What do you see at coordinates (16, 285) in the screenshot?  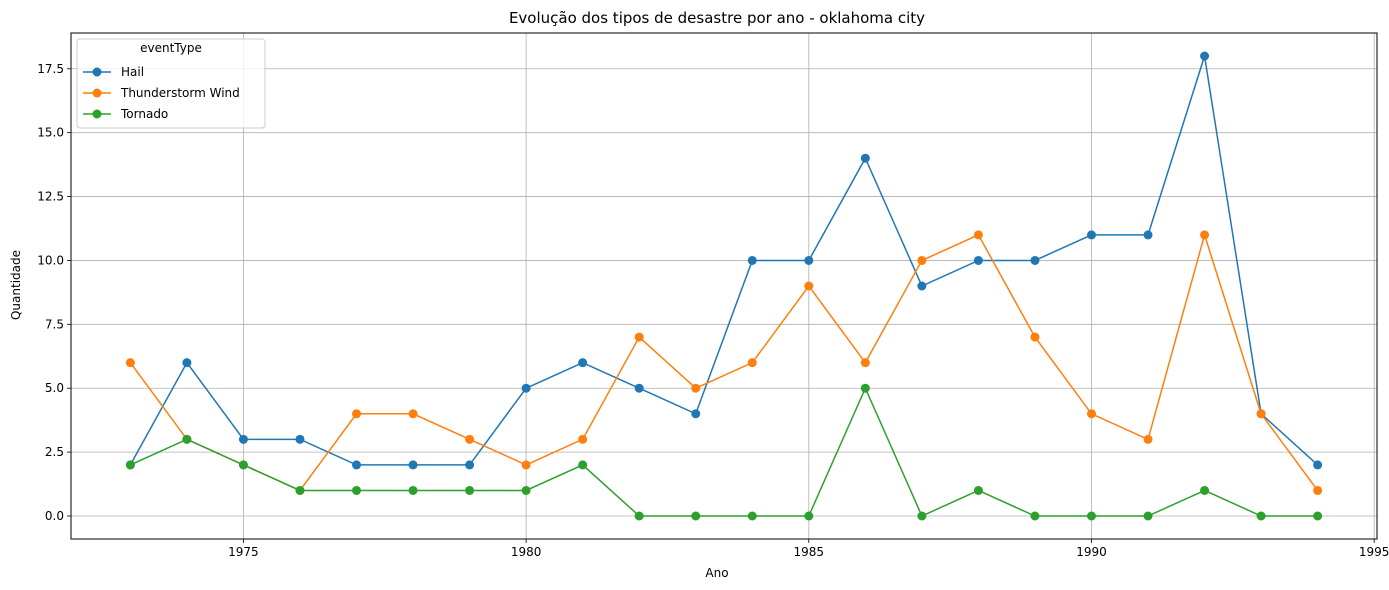 I see `y-axis-label: Quantidade` at bounding box center [16, 285].